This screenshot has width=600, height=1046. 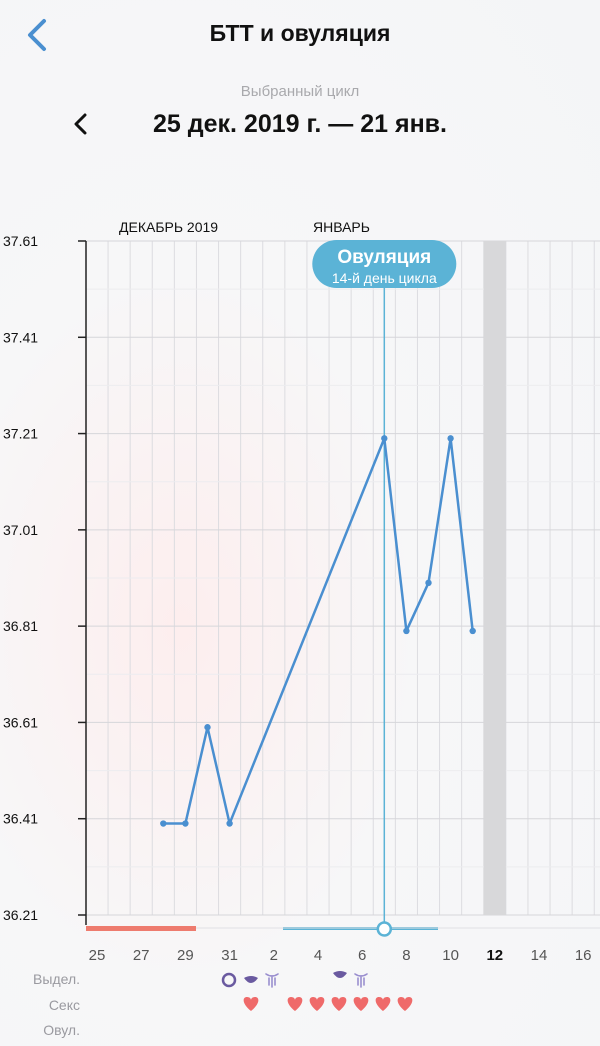 I want to click on discharge-row-label: Выдел., so click(x=56, y=979).